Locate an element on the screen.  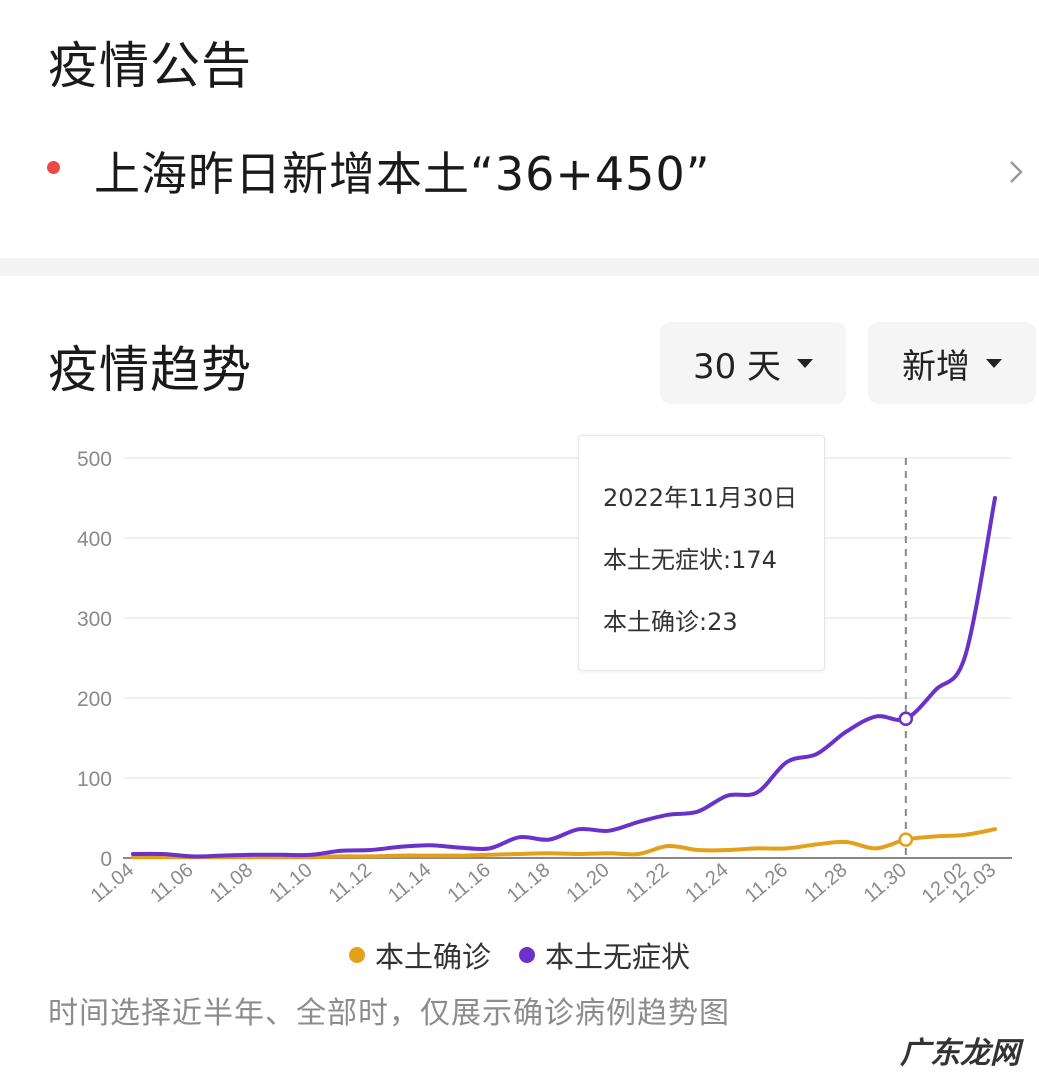
x-tick-label: 11.10 is located at coordinates (290, 883).